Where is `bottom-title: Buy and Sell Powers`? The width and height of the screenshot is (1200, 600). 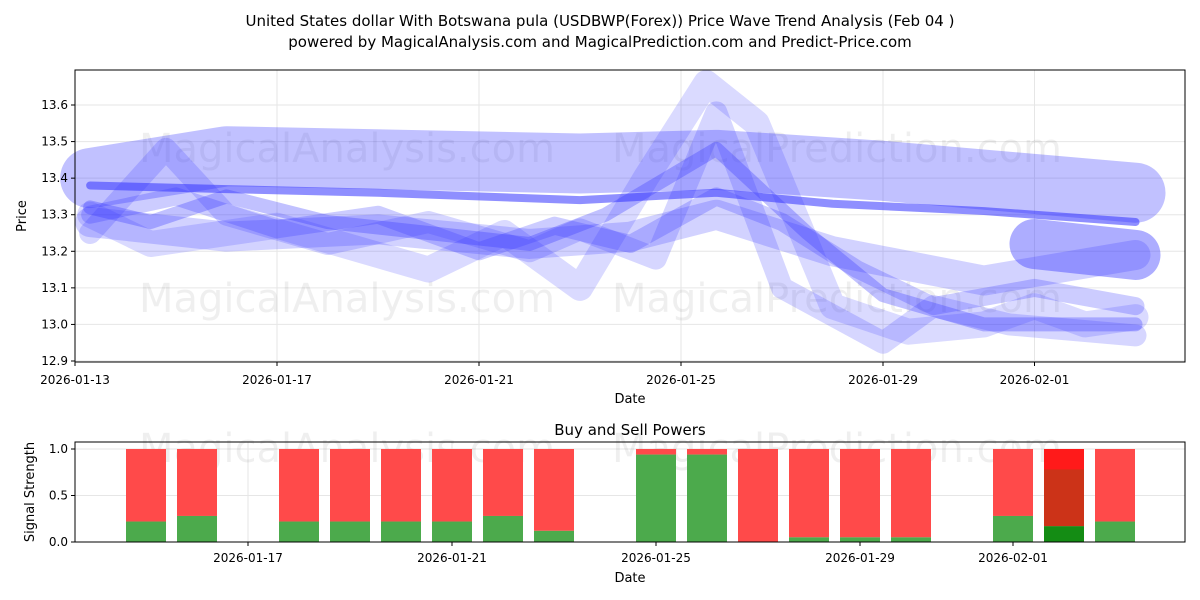
bottom-title: Buy and Sell Powers is located at coordinates (630, 430).